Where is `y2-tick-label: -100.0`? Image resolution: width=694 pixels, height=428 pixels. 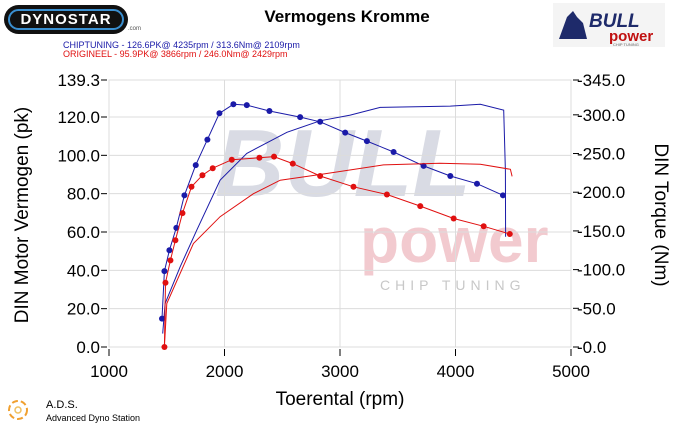 y2-tick-label: -100.0 is located at coordinates (601, 270).